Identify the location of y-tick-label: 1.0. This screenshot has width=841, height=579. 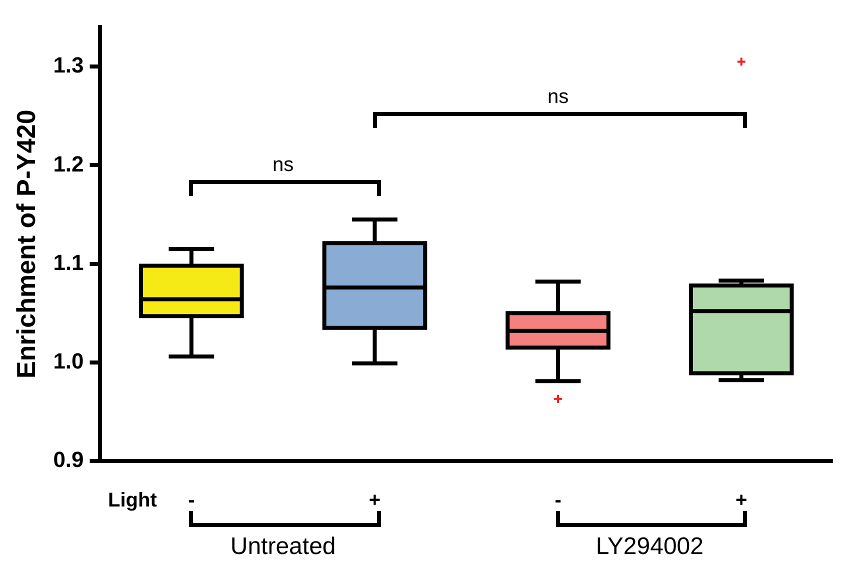
(68, 361).